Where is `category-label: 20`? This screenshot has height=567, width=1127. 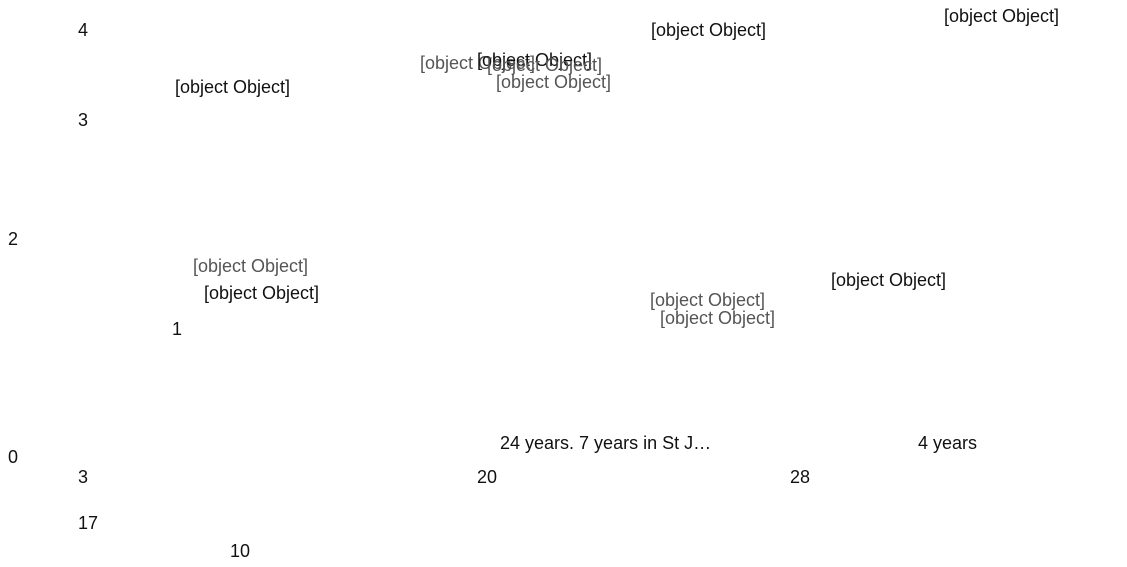
category-label: 20 is located at coordinates (487, 477).